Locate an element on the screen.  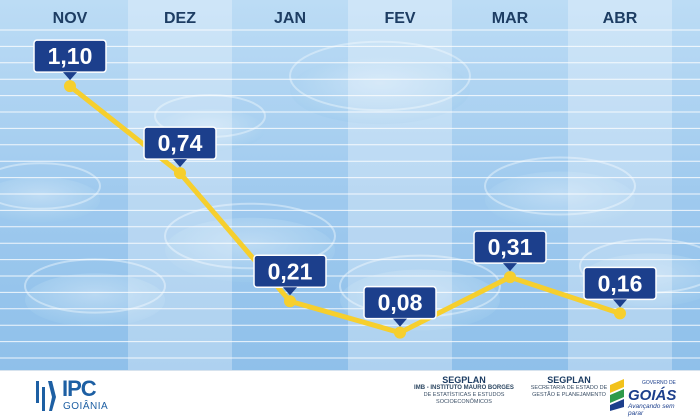
data-point-fev is located at coordinates (400, 332).